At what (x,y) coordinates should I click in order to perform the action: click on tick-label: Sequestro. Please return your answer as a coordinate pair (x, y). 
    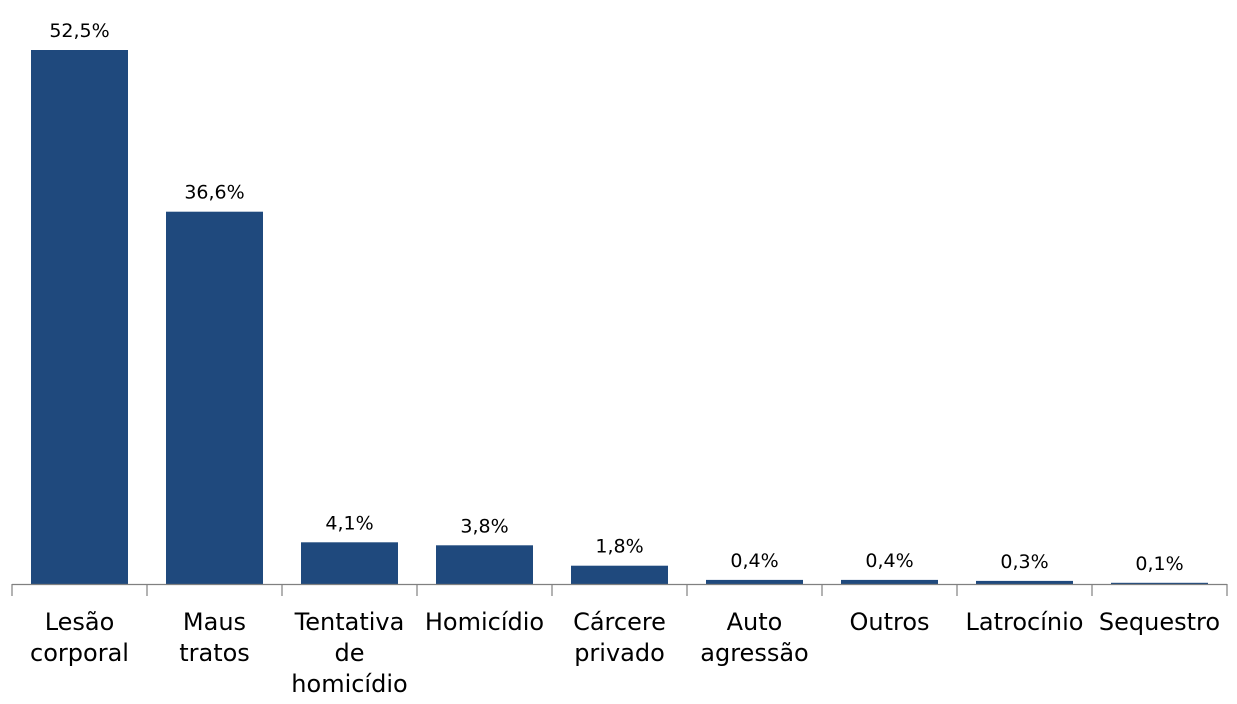
    Looking at the image, I should click on (1159, 622).